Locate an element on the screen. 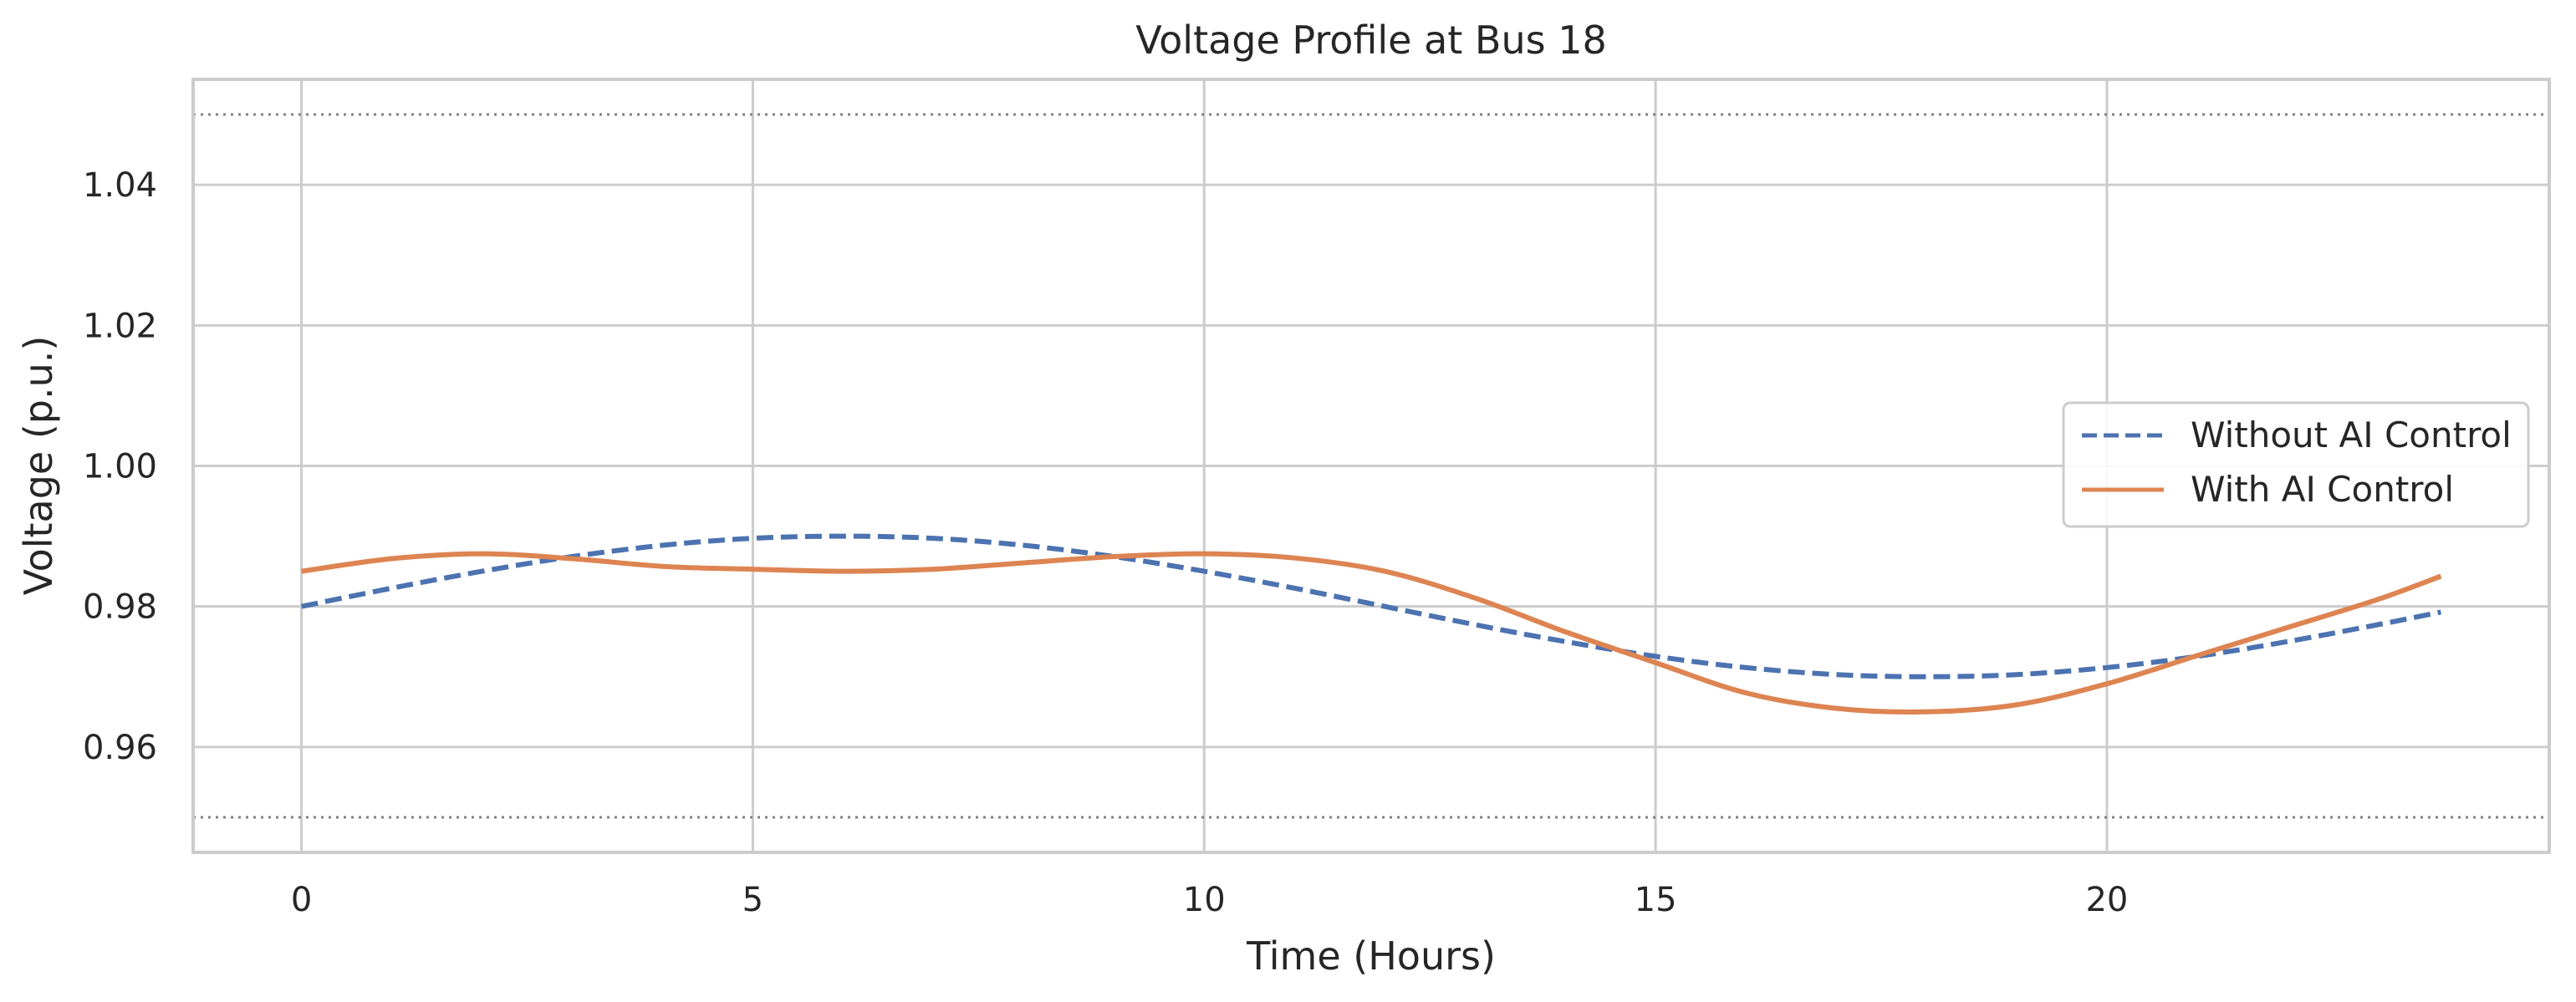 This screenshot has height=1002, width=2576. y-tick-labels: 0.96 0.98 1.00 1.02 1.04 is located at coordinates (120, 466).